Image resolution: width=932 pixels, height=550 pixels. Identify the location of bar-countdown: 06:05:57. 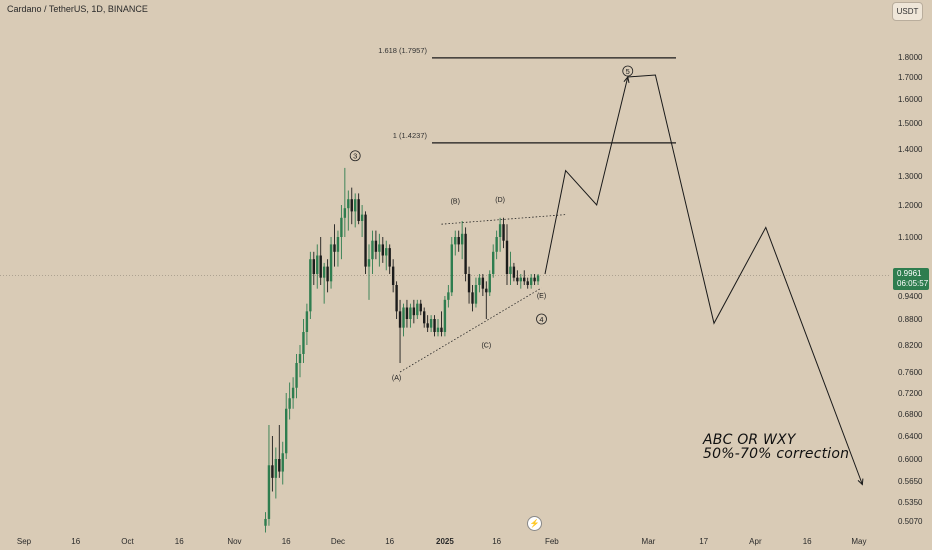
(913, 283).